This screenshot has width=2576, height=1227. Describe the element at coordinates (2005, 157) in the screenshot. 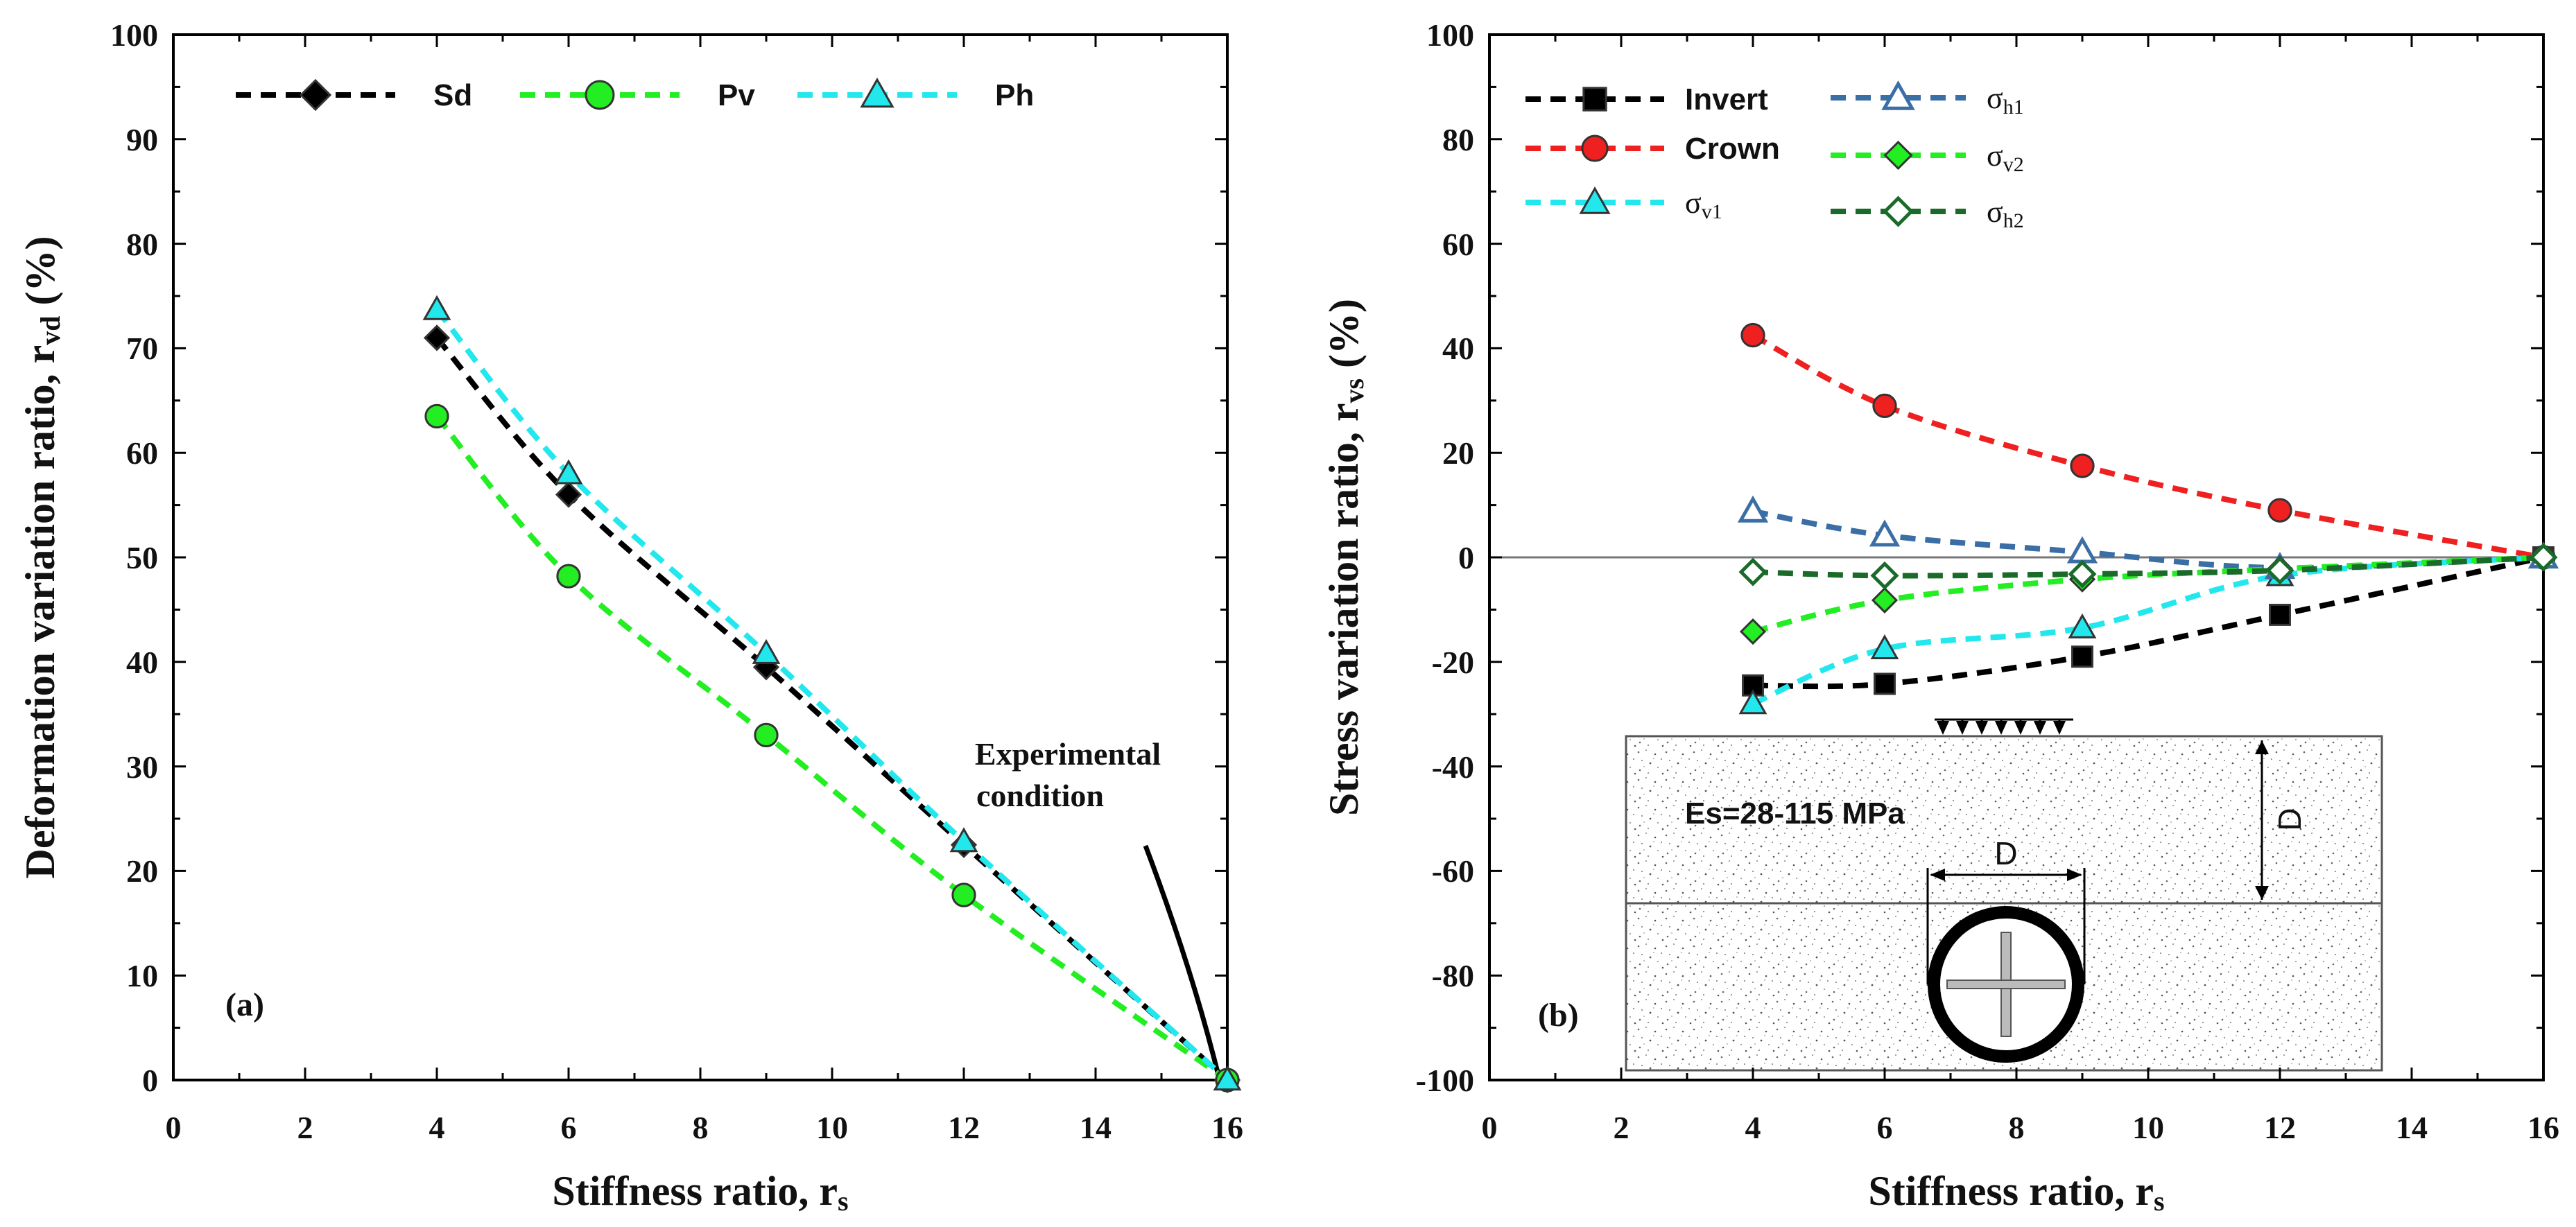

I see `legend-label-v2: σv2` at that location.